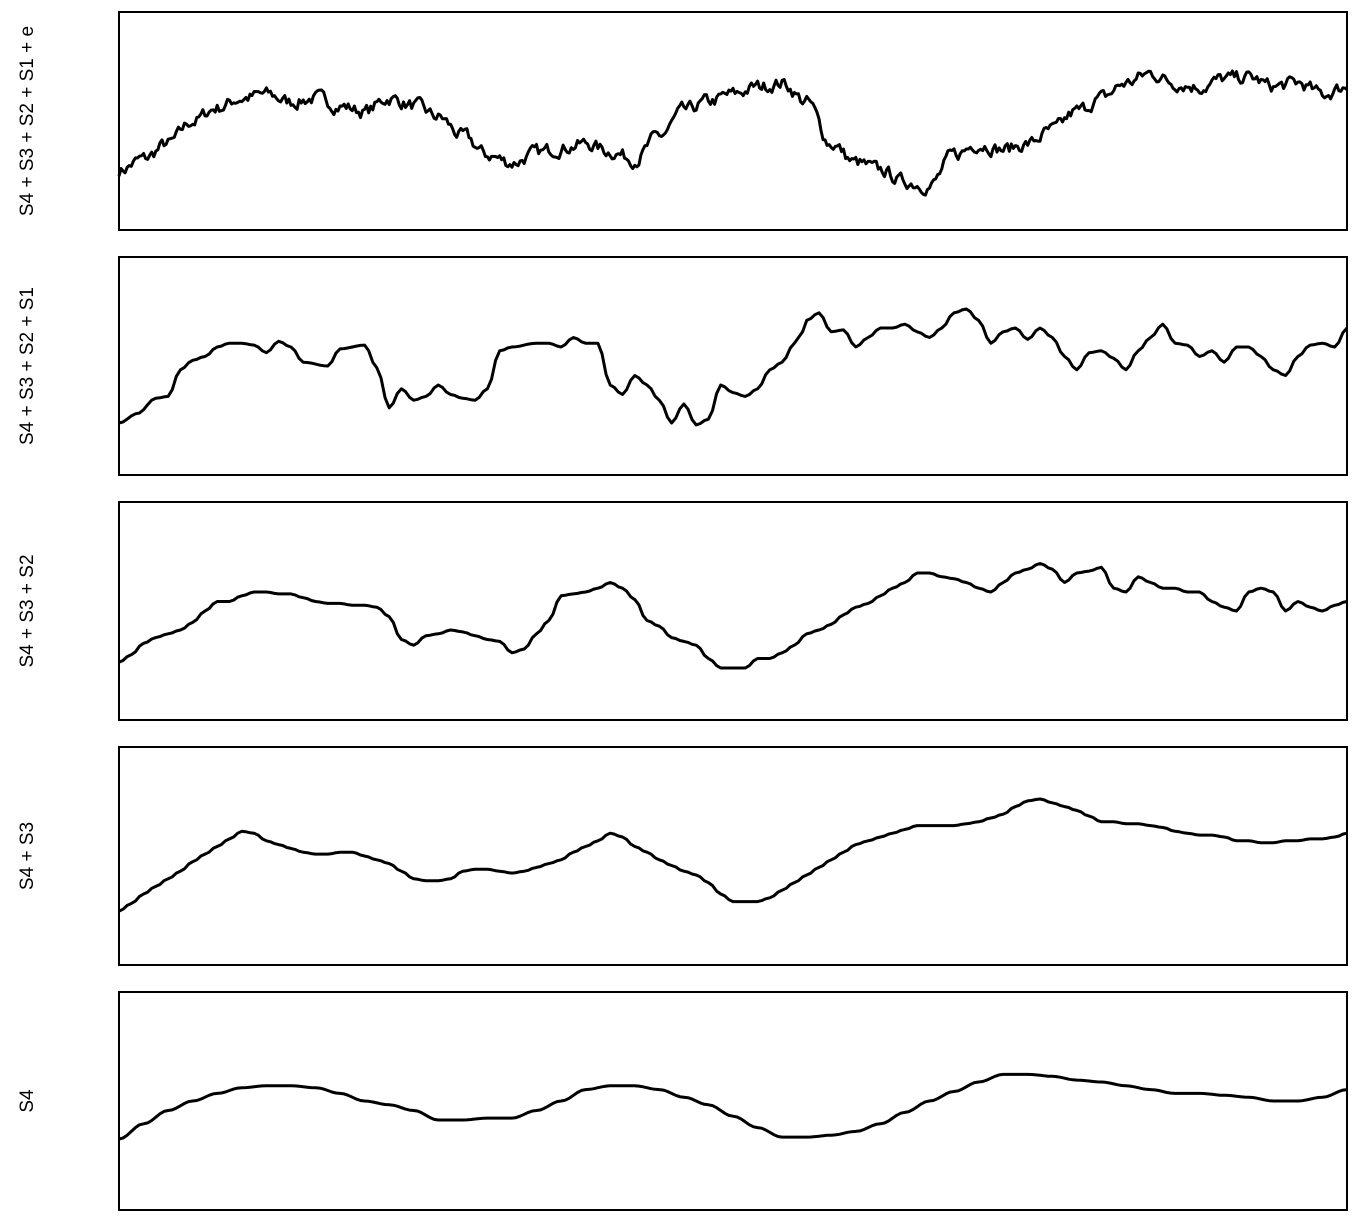 The image size is (1359, 1223). What do you see at coordinates (27, 366) in the screenshot?
I see `panel-2-ylabel: S4 + S3 + S2 + S1` at bounding box center [27, 366].